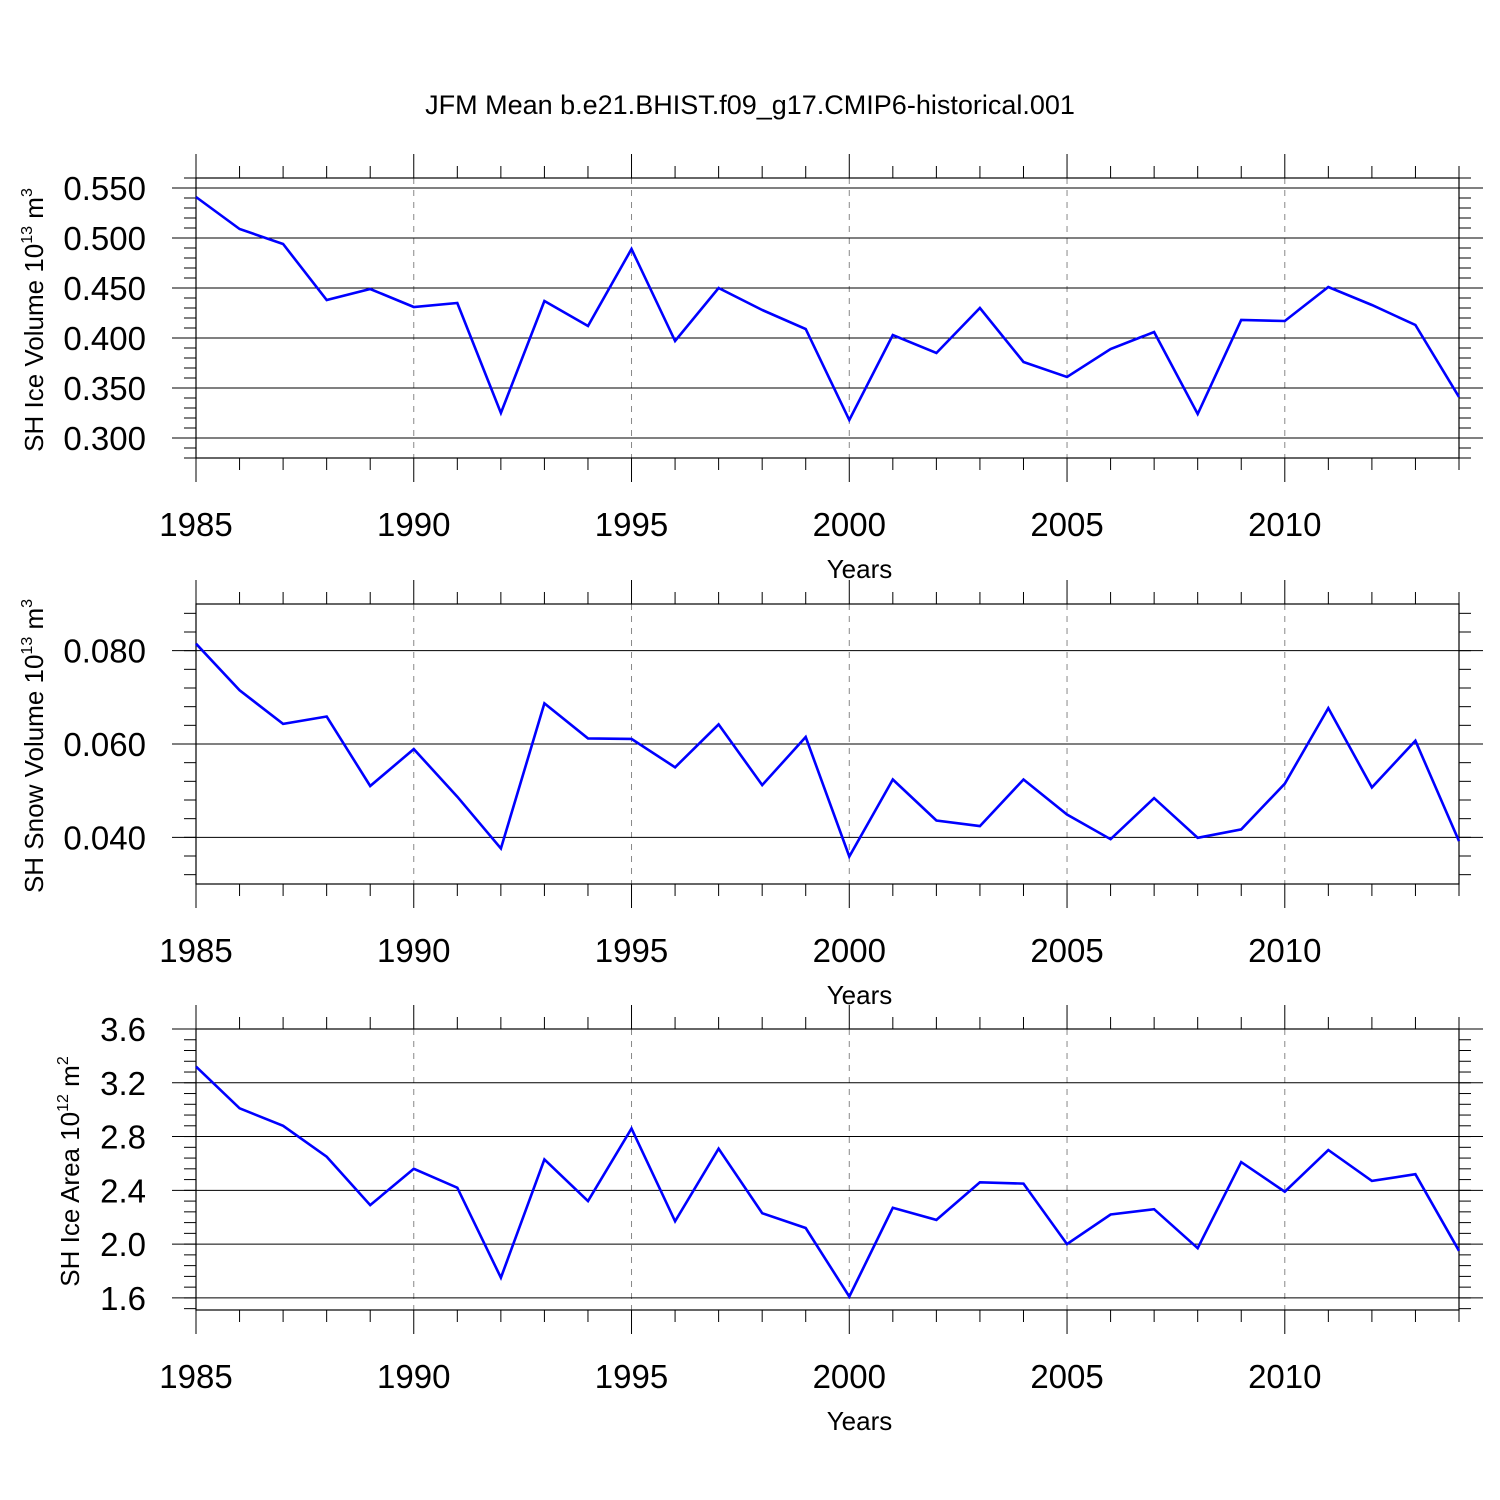 The image size is (1500, 1500). What do you see at coordinates (123, 1298) in the screenshot?
I see `y-tick-label: 1.6` at bounding box center [123, 1298].